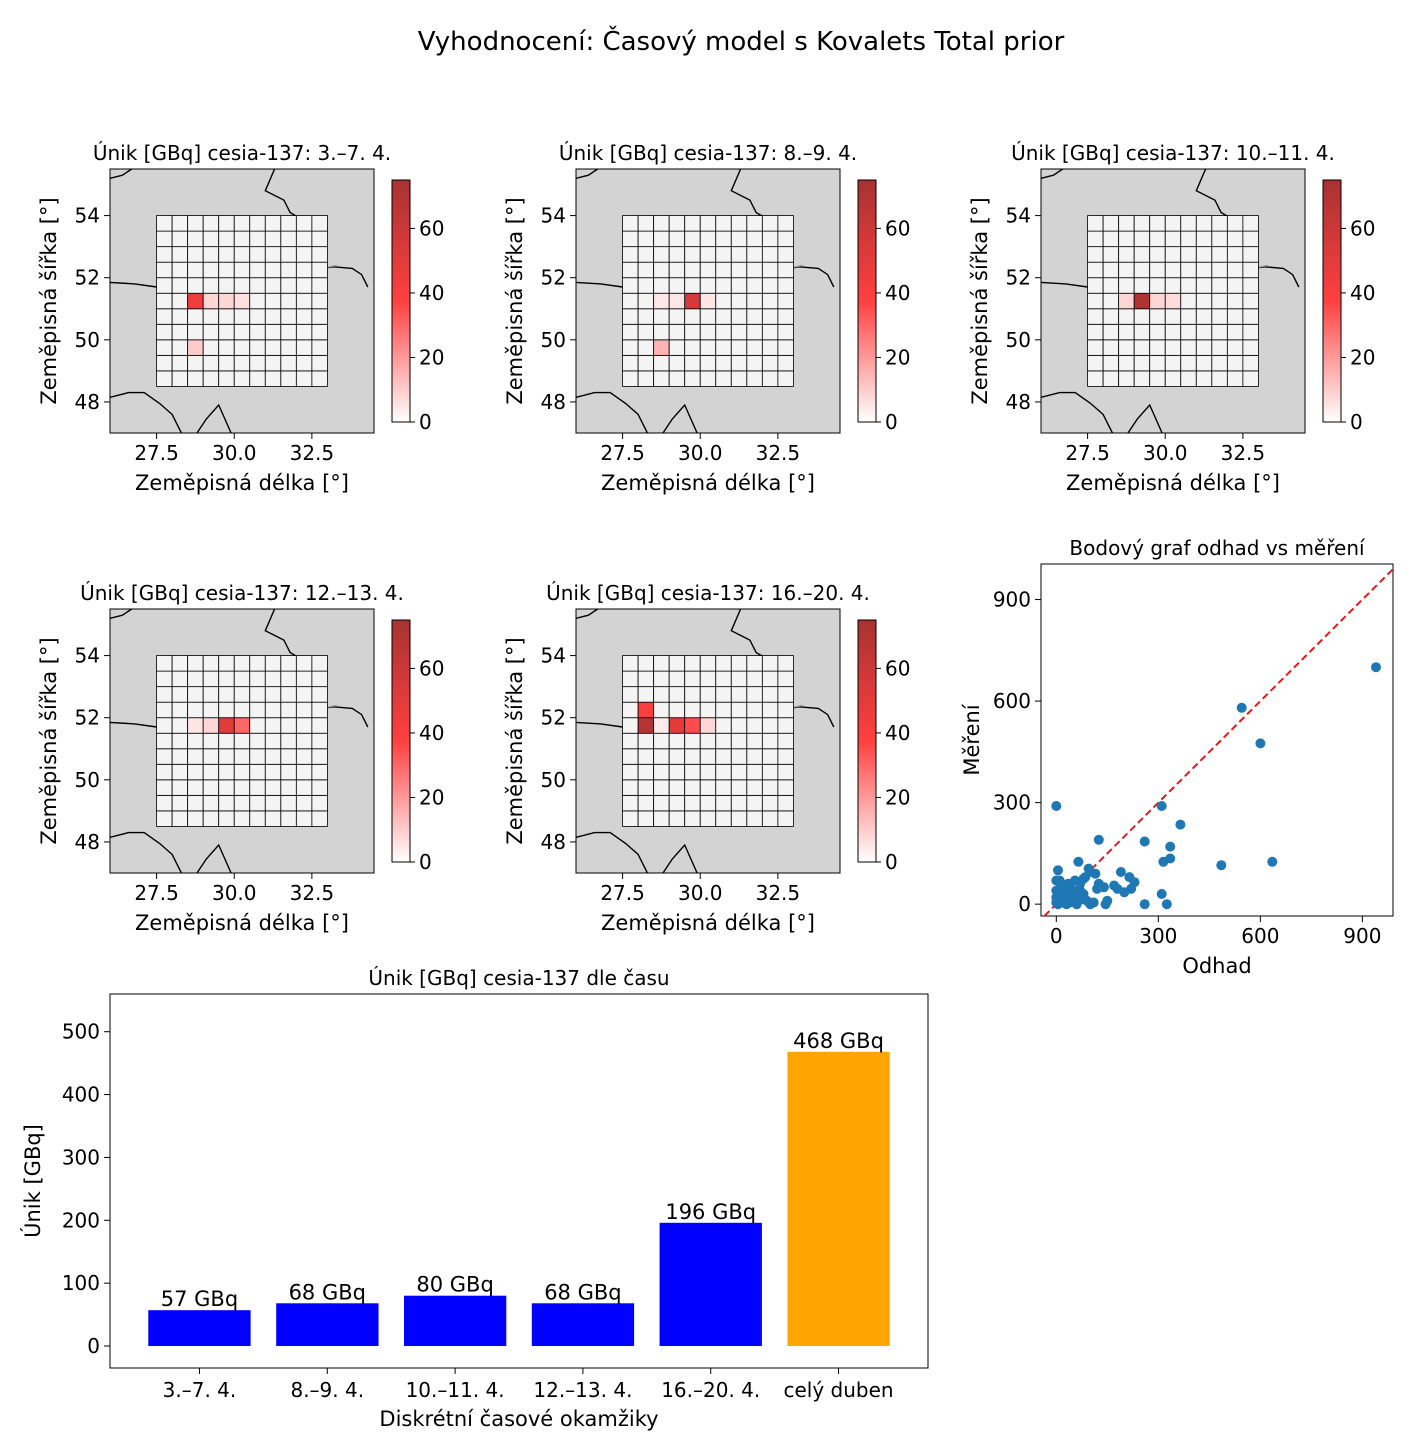  What do you see at coordinates (87, 656) in the screenshot?
I see `y-tick-label: 54` at bounding box center [87, 656].